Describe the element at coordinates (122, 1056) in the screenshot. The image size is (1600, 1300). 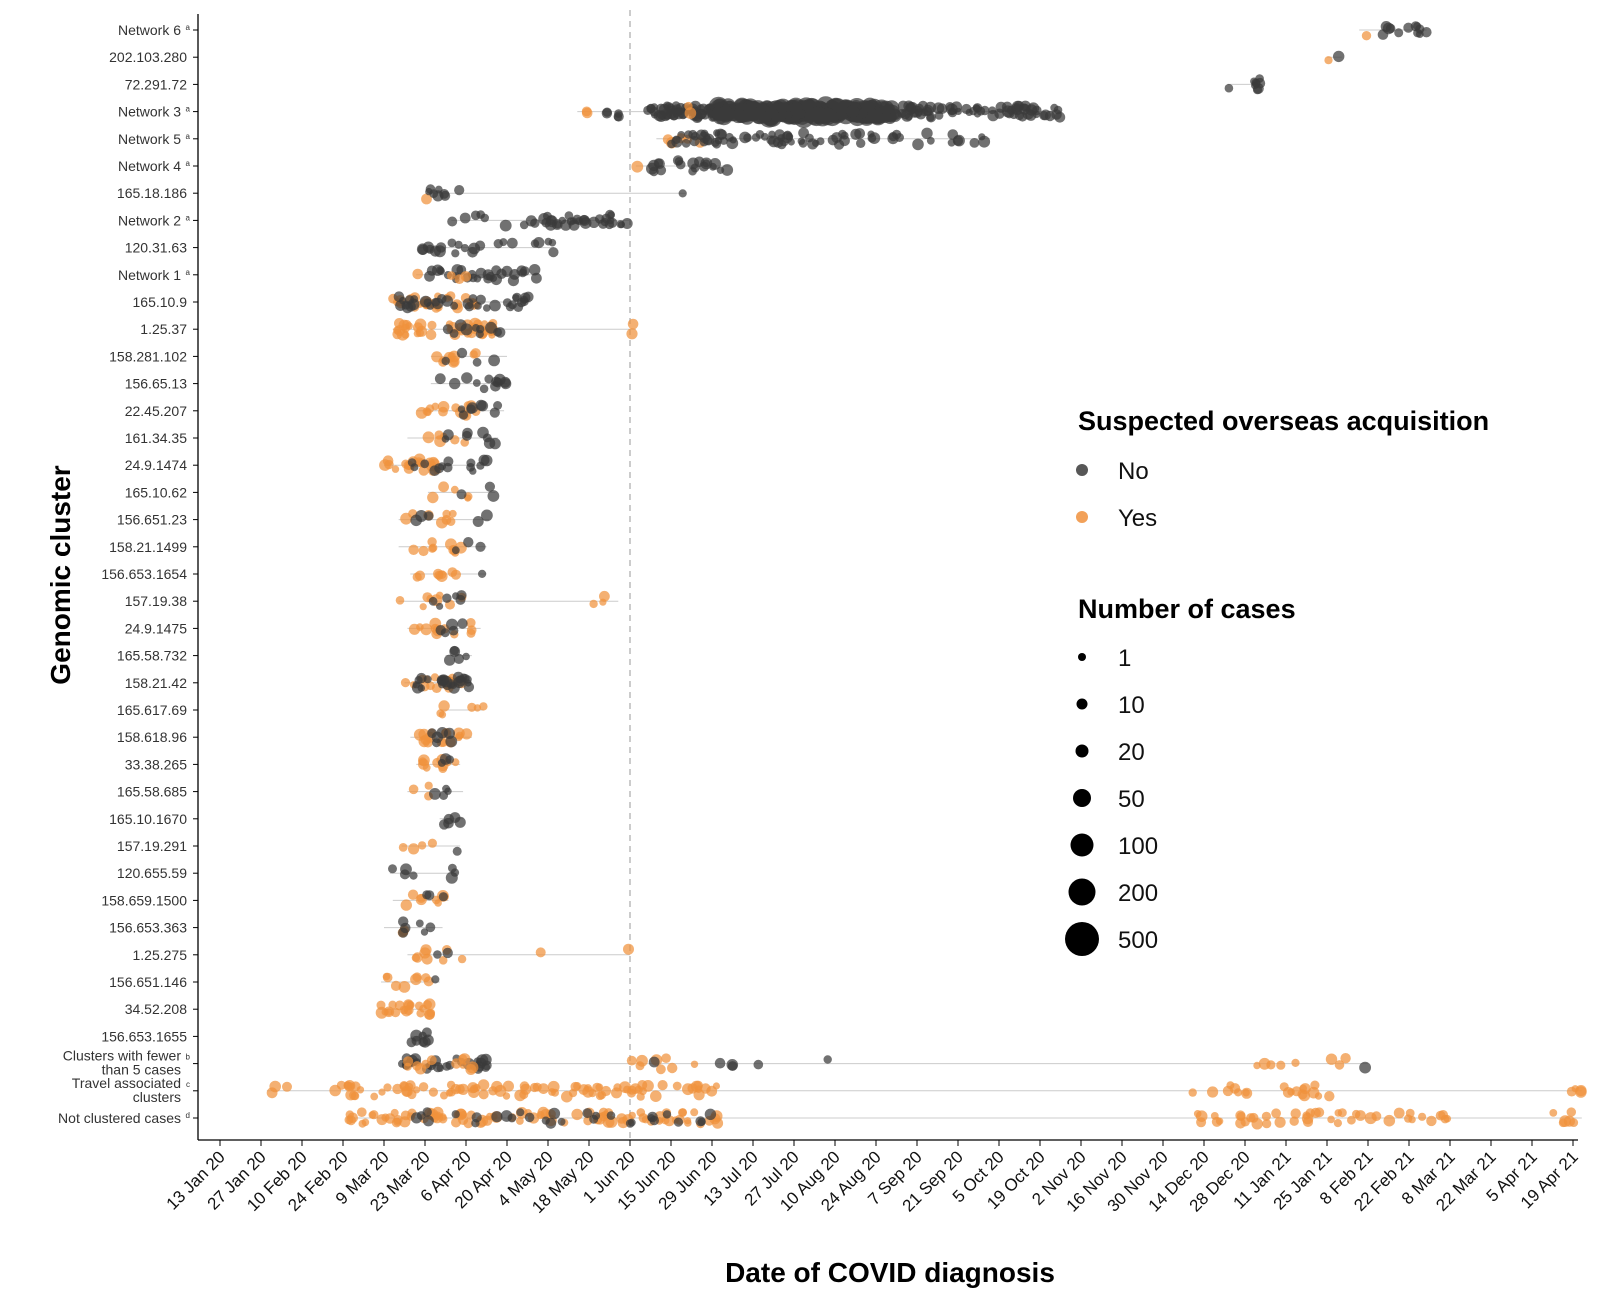
I see `cluster-label: Clusters with fewer` at that location.